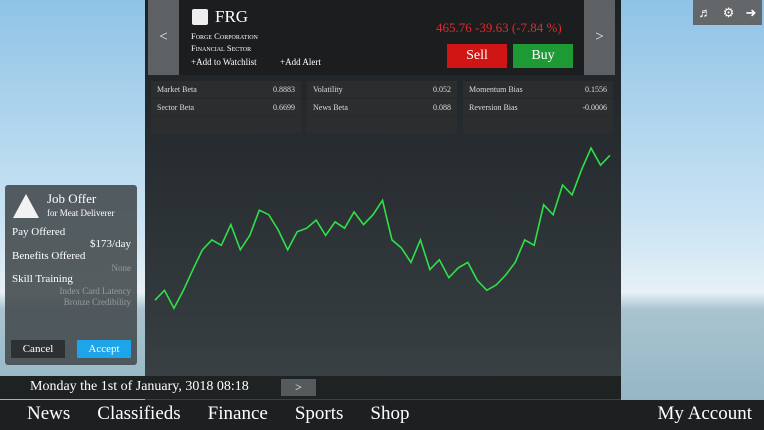 This screenshot has height=430, width=764. Describe the element at coordinates (49, 413) in the screenshot. I see `nav-item: News` at that location.